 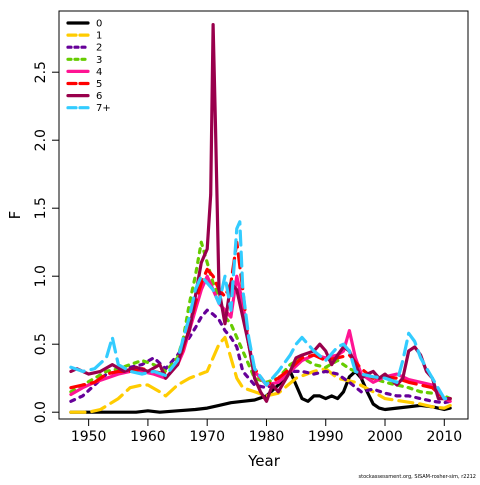 What do you see at coordinates (15, 215) in the screenshot?
I see `y-axis-title: F` at bounding box center [15, 215].